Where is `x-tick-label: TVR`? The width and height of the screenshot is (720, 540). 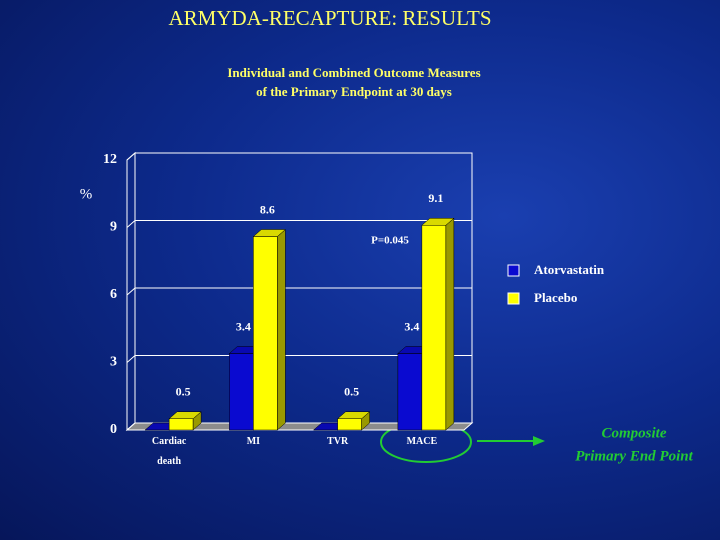
x-tick-label: TVR is located at coordinates (338, 441).